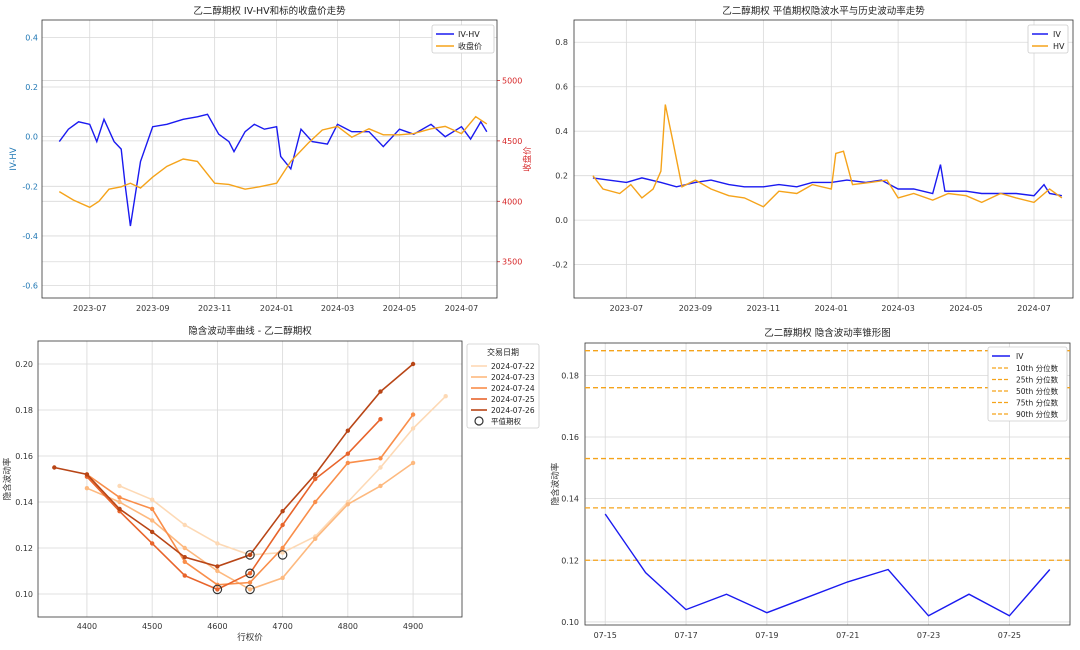  I want to click on legend-label: 2024-07-26, so click(513, 410).